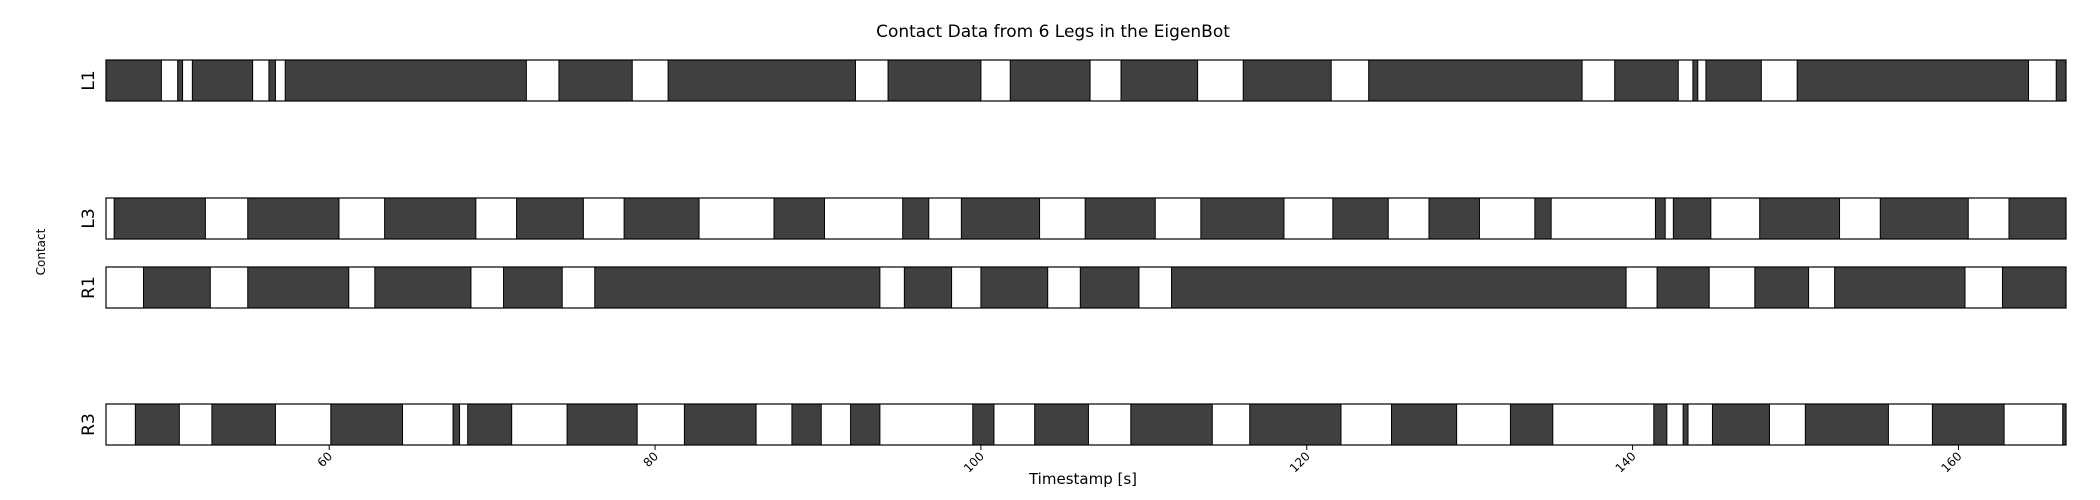 The image size is (2100, 500). What do you see at coordinates (89, 218) in the screenshot?
I see `row-label: L3` at bounding box center [89, 218].